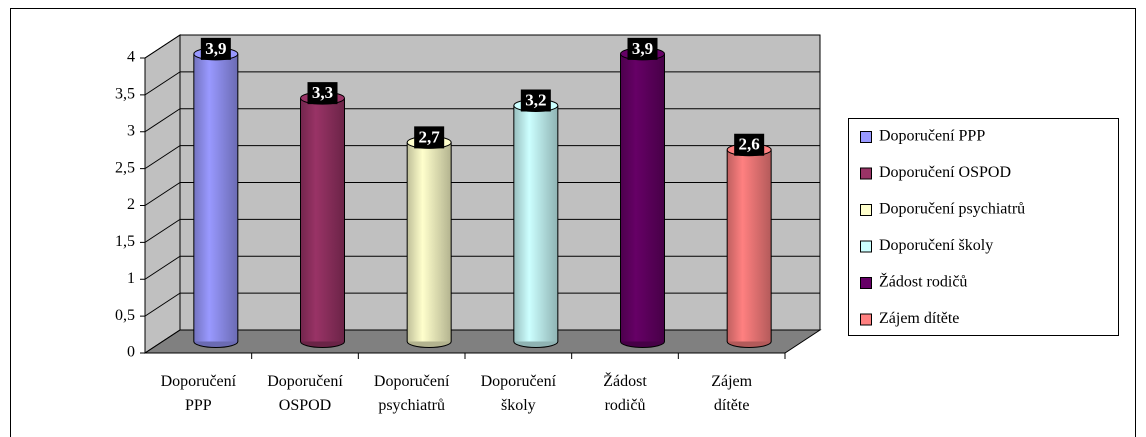 Image resolution: width=1146 pixels, height=437 pixels. Describe the element at coordinates (412, 393) in the screenshot. I see `x-tick-label: Doporučení psychiatrů` at that location.